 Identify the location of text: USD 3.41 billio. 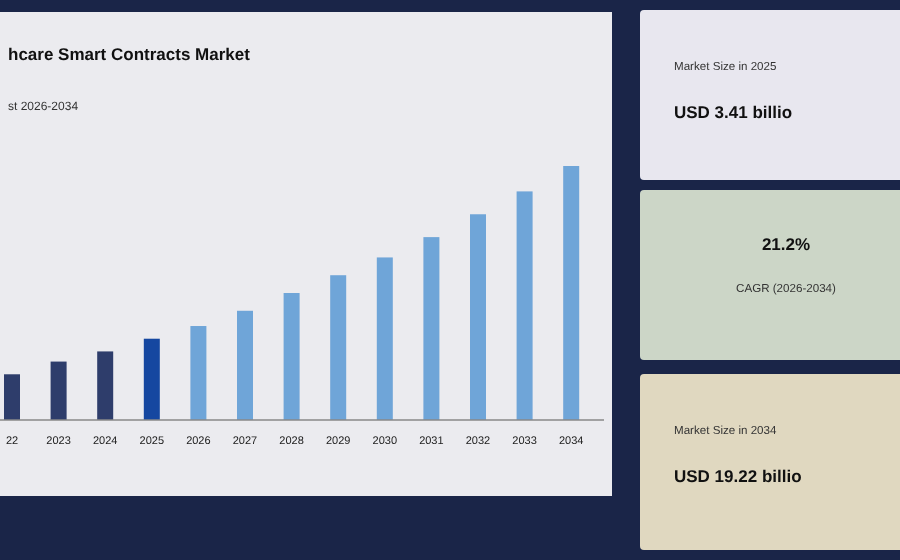
(733, 112).